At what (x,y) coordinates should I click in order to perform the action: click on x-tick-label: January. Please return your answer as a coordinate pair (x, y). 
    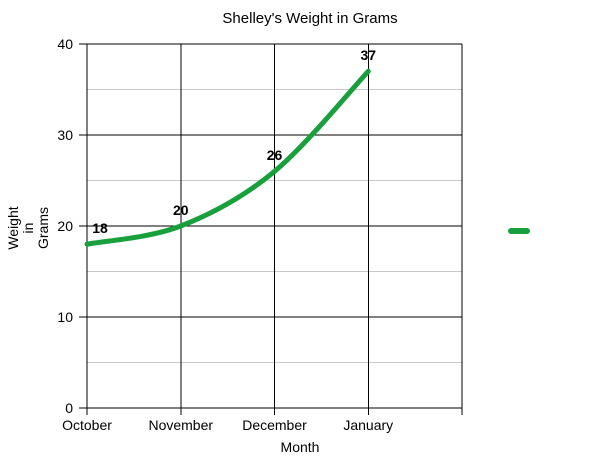
    Looking at the image, I should click on (368, 425).